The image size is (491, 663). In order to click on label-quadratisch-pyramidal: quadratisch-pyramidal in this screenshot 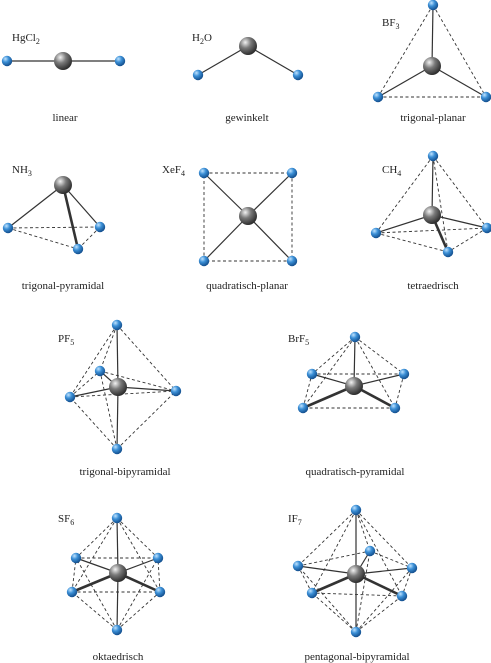, I will do `click(355, 472)`.